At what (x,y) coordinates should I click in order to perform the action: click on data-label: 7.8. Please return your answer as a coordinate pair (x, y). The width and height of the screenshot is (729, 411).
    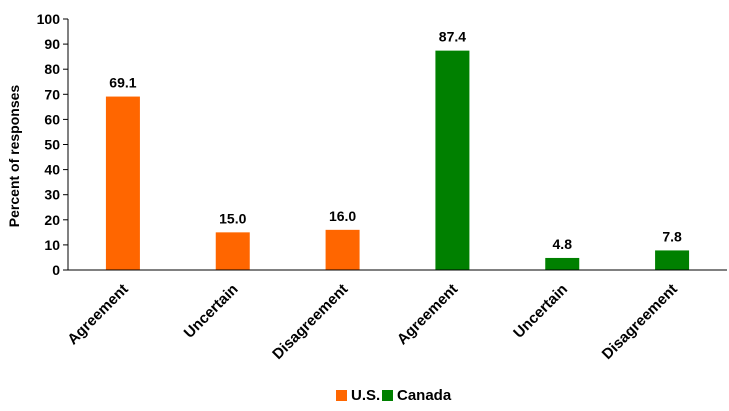
    Looking at the image, I should click on (672, 236).